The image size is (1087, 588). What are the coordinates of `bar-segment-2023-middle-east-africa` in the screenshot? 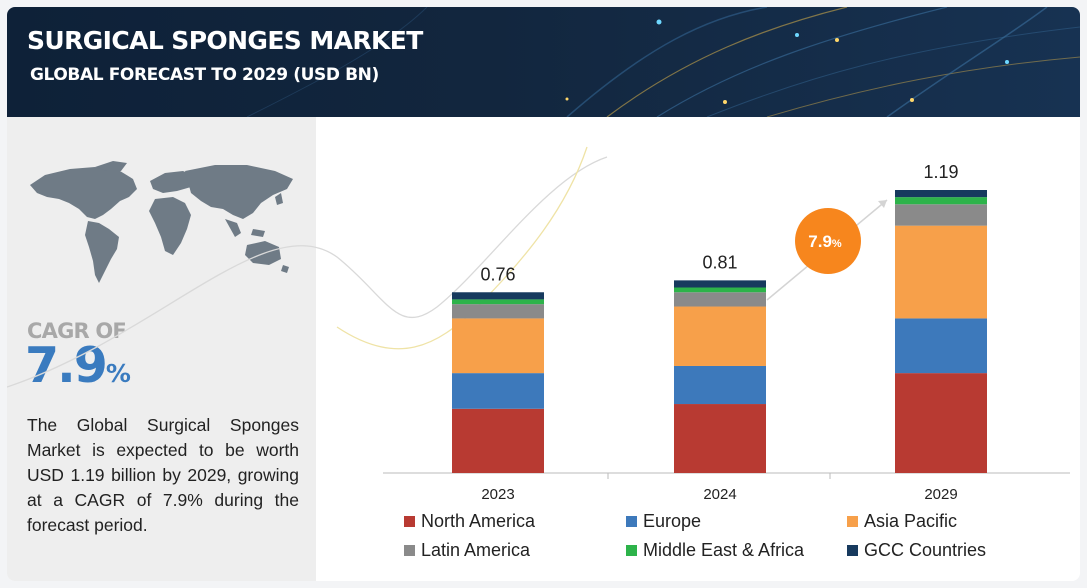 It's located at (498, 302).